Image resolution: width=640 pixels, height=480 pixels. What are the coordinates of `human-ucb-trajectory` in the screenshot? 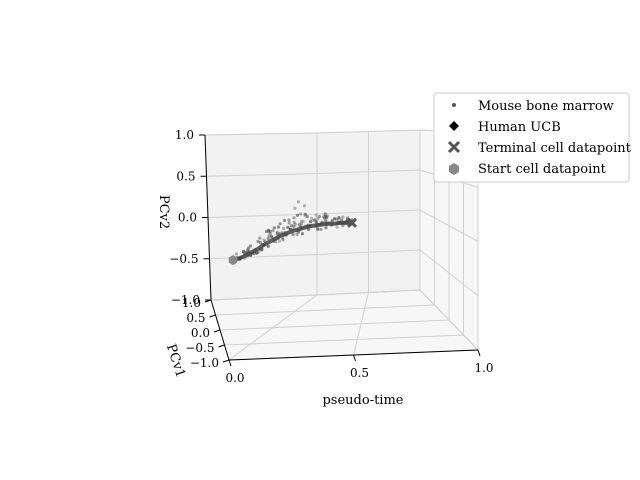 It's located at (292, 241).